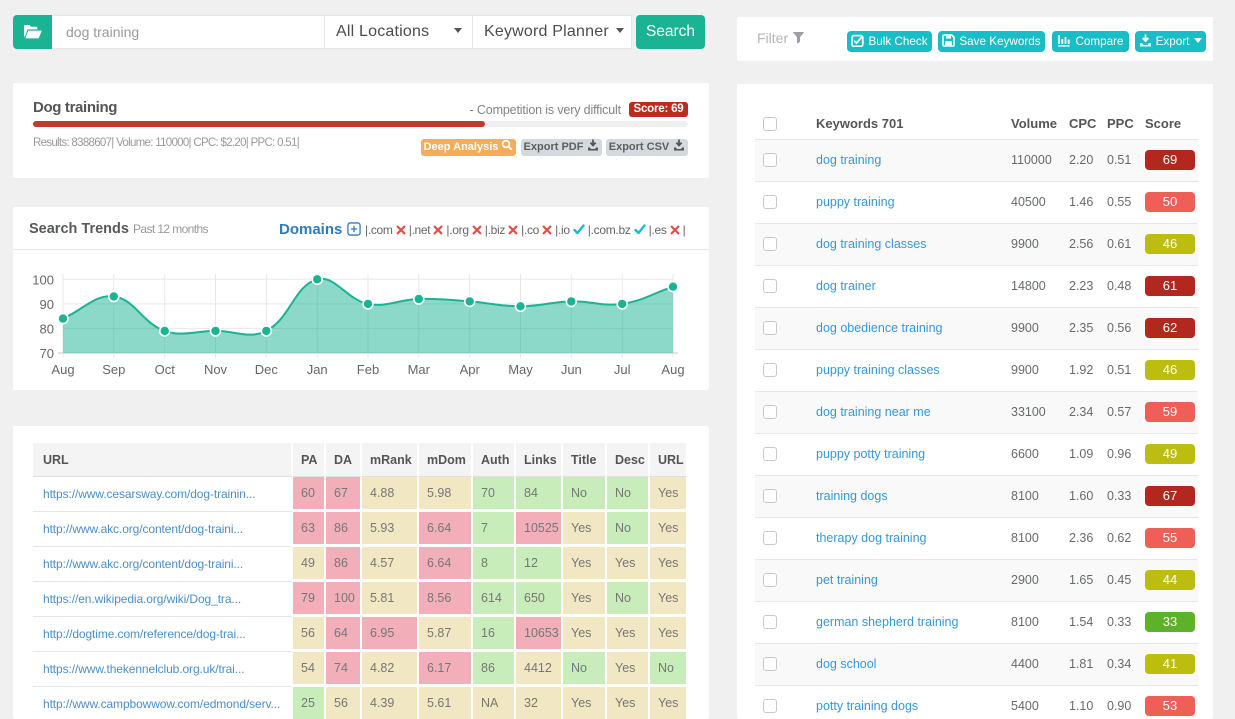 The image size is (1235, 719). What do you see at coordinates (622, 369) in the screenshot?
I see `svg-text: Jul` at bounding box center [622, 369].